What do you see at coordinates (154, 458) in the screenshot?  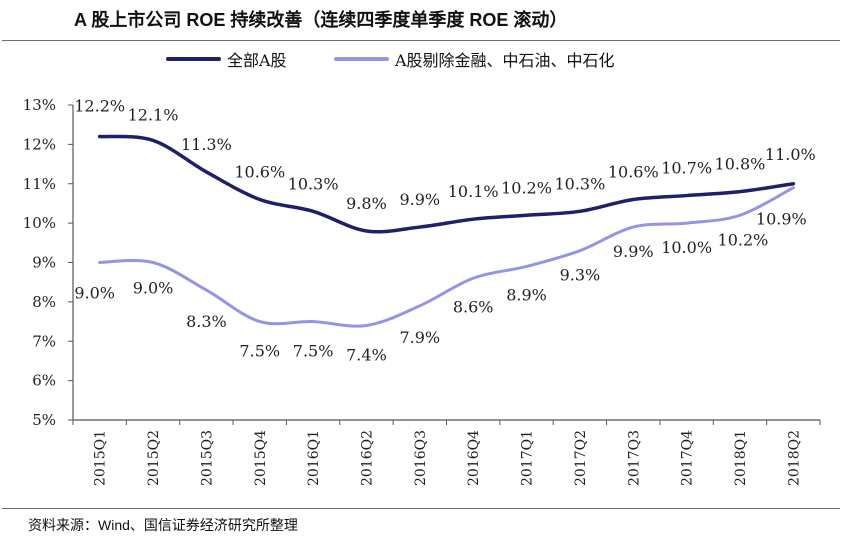 I see `x-tick-label: 2015Q2` at bounding box center [154, 458].